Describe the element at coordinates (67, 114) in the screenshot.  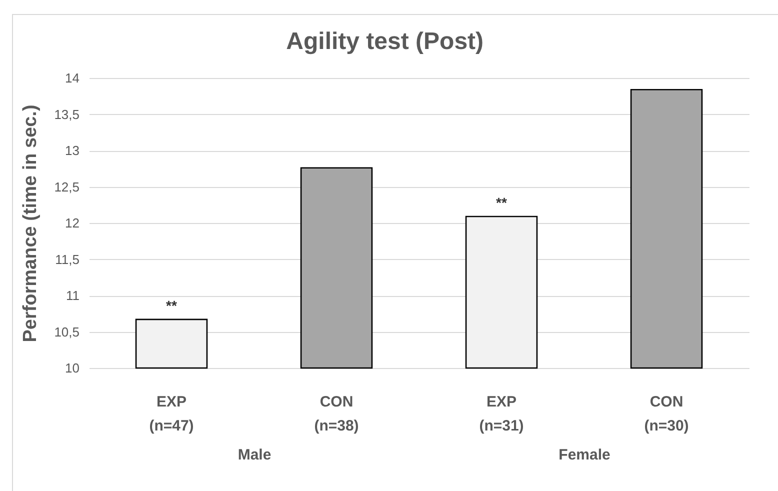
I see `y-tick-label: 13,5` at that location.